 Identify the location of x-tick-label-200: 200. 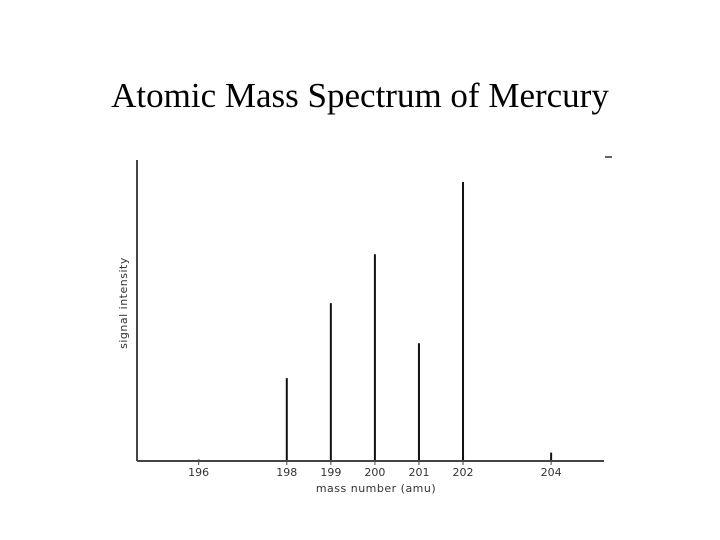
(374, 472).